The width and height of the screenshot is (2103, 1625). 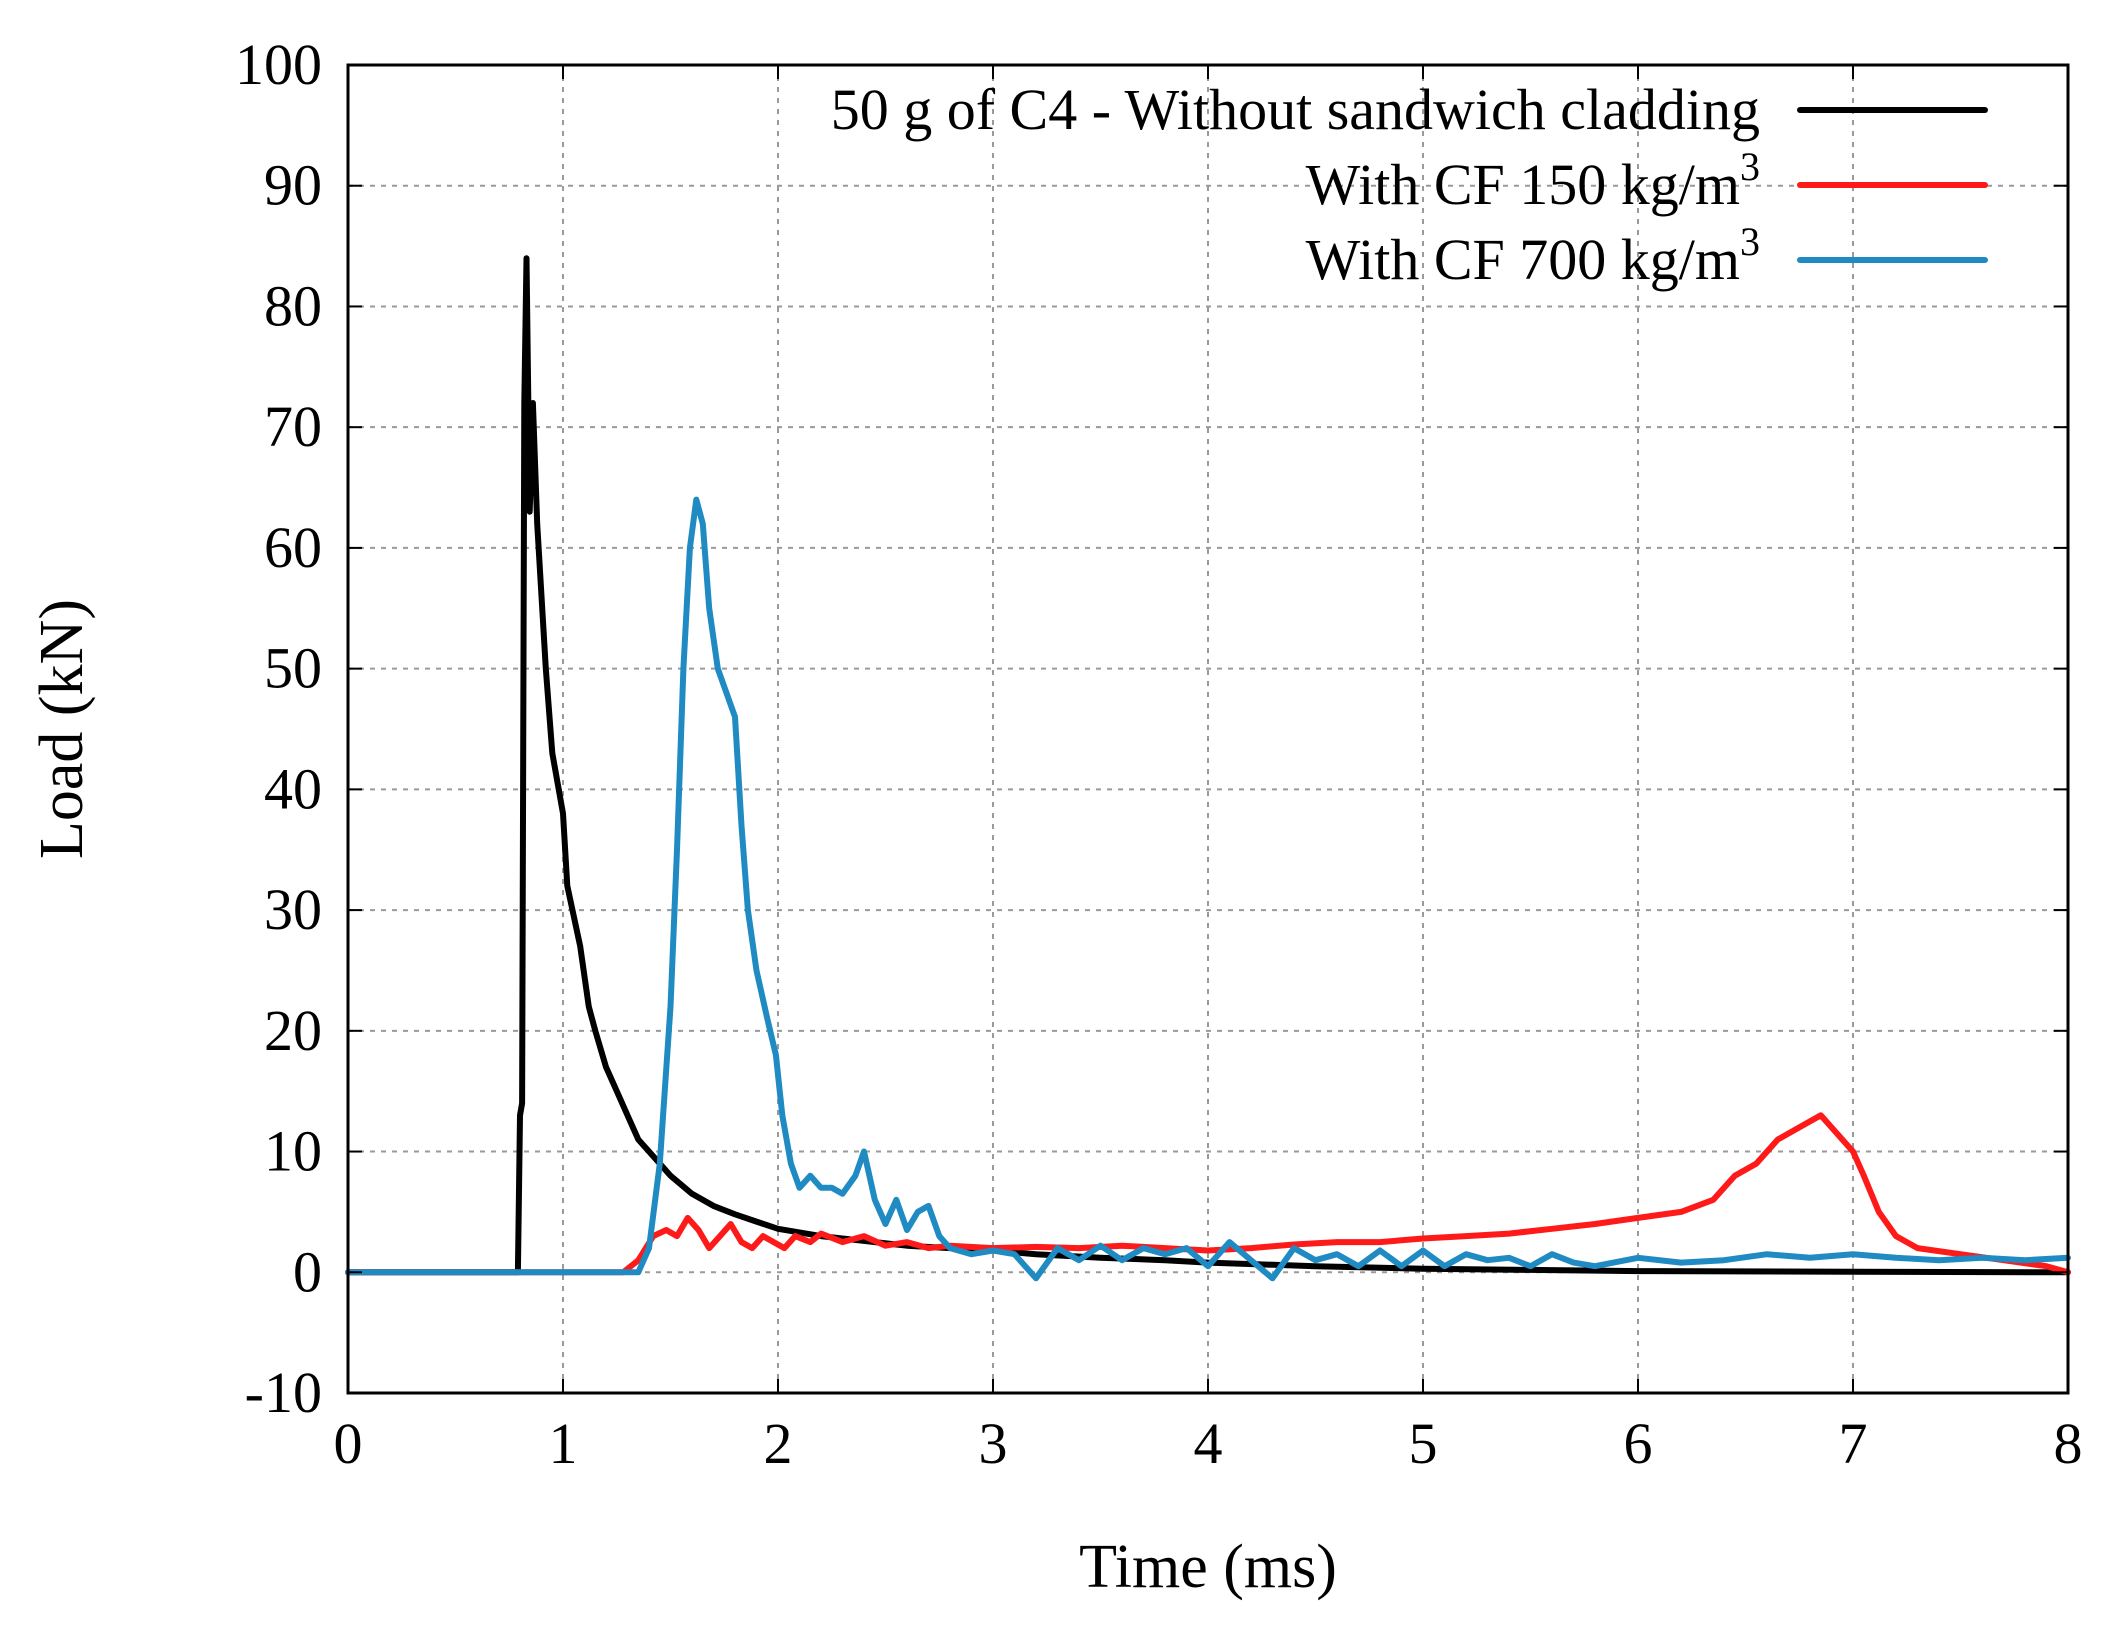 I want to click on y-tick-label: 50, so click(x=293, y=668).